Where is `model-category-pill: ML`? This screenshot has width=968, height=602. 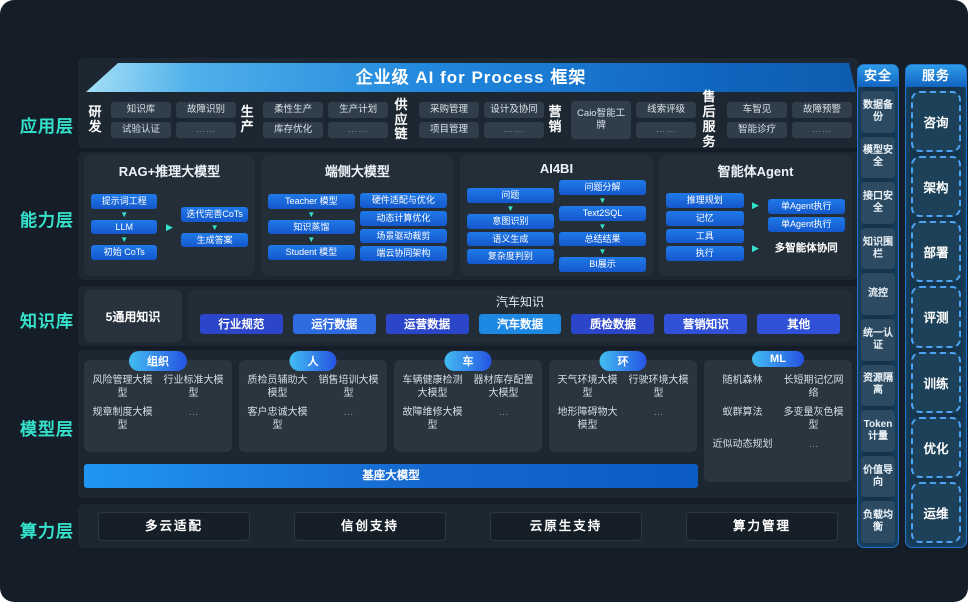
model-category-pill: ML is located at coordinates (778, 359).